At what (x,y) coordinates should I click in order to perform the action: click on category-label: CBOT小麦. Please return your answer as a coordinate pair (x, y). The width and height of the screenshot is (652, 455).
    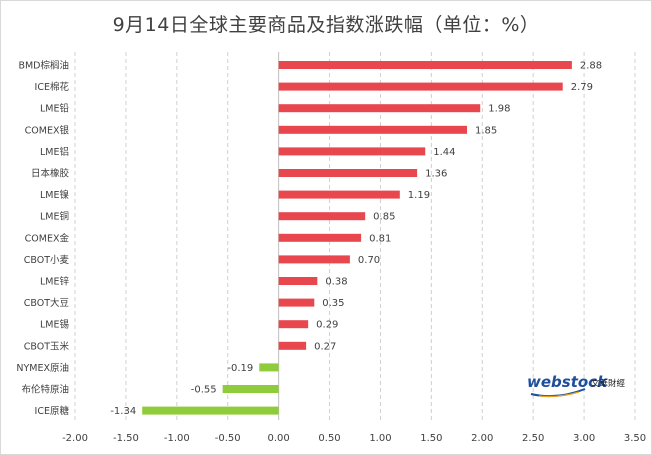
    Looking at the image, I should click on (47, 260).